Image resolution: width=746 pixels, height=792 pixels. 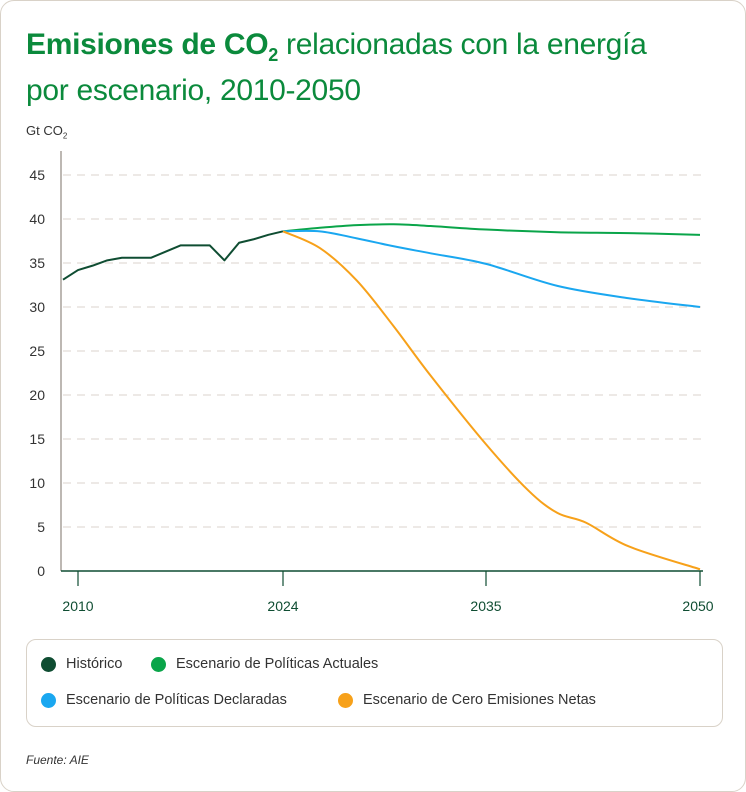 What do you see at coordinates (164, 700) in the screenshot?
I see `legend-item-declaradas: Escenario de Políticas Declaradas` at bounding box center [164, 700].